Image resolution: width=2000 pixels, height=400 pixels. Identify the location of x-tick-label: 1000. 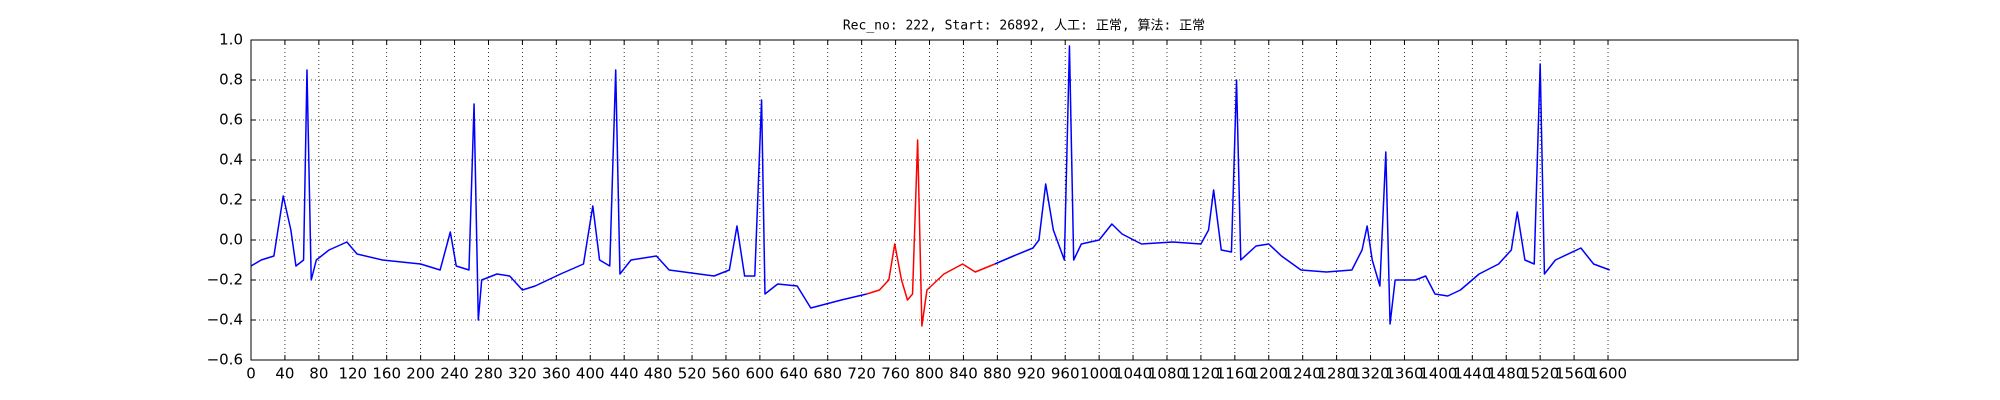
(1099, 374).